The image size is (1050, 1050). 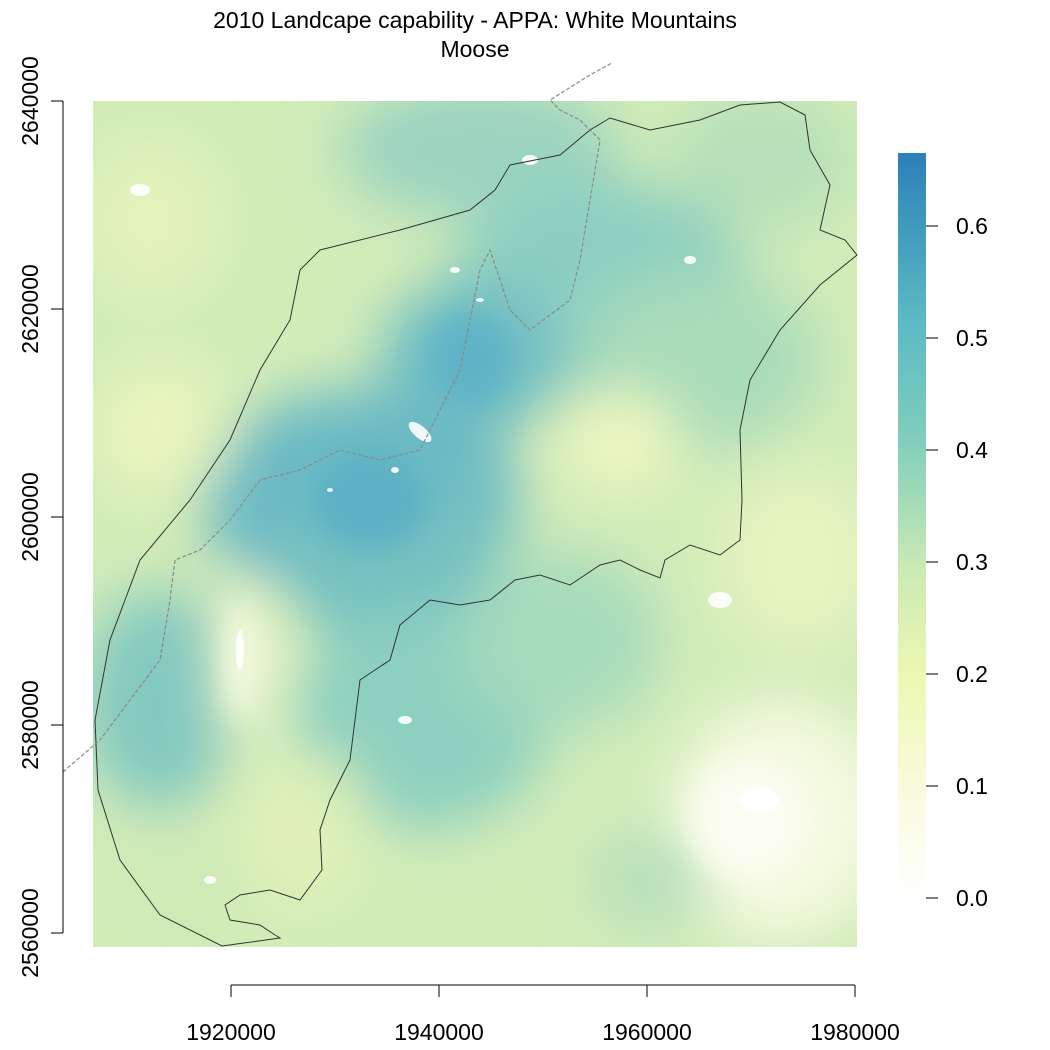 I want to click on legend-tick-label: 0.4, so click(x=972, y=450).